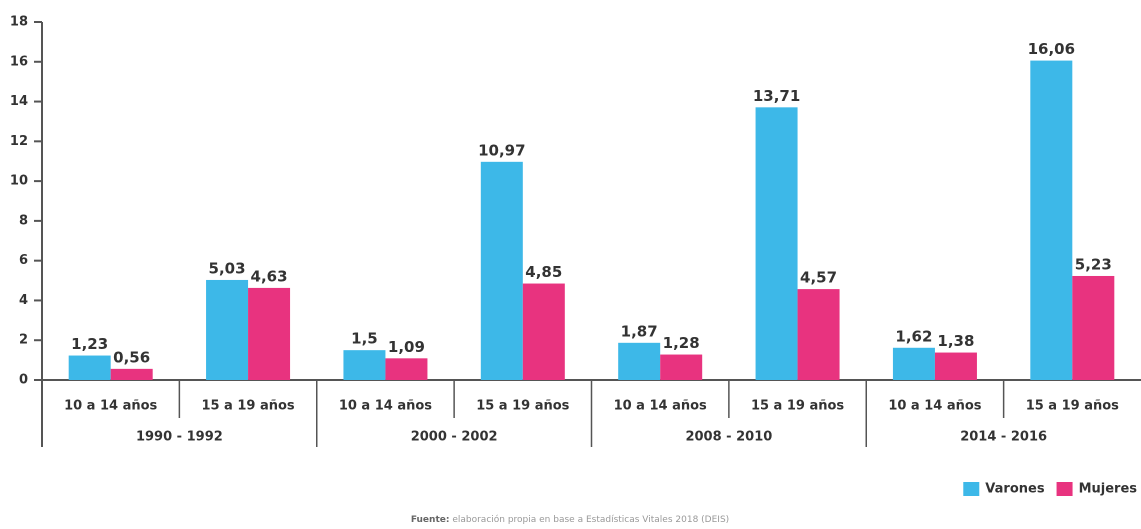  Describe the element at coordinates (89, 344) in the screenshot. I see `value-label: 1,23` at that location.